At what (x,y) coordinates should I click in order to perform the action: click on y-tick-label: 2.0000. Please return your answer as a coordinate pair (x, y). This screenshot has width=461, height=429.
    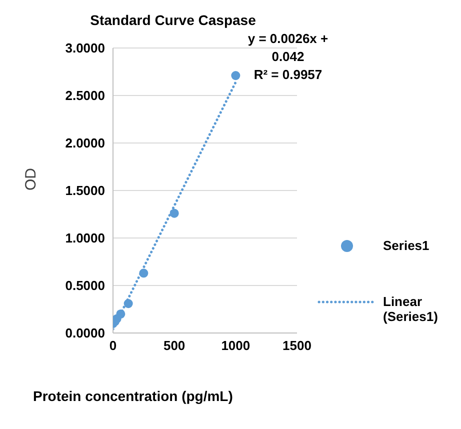
    Looking at the image, I should click on (85, 143).